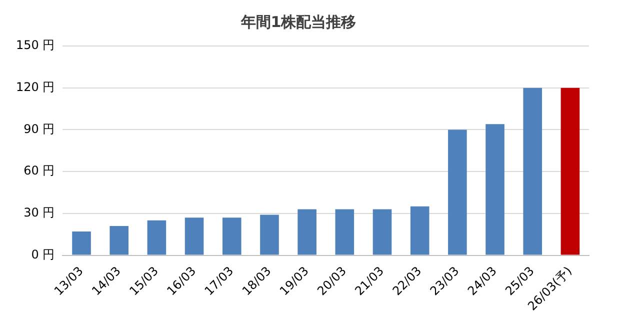  I want to click on chart-title: 年間1株配当推移, so click(298, 21).